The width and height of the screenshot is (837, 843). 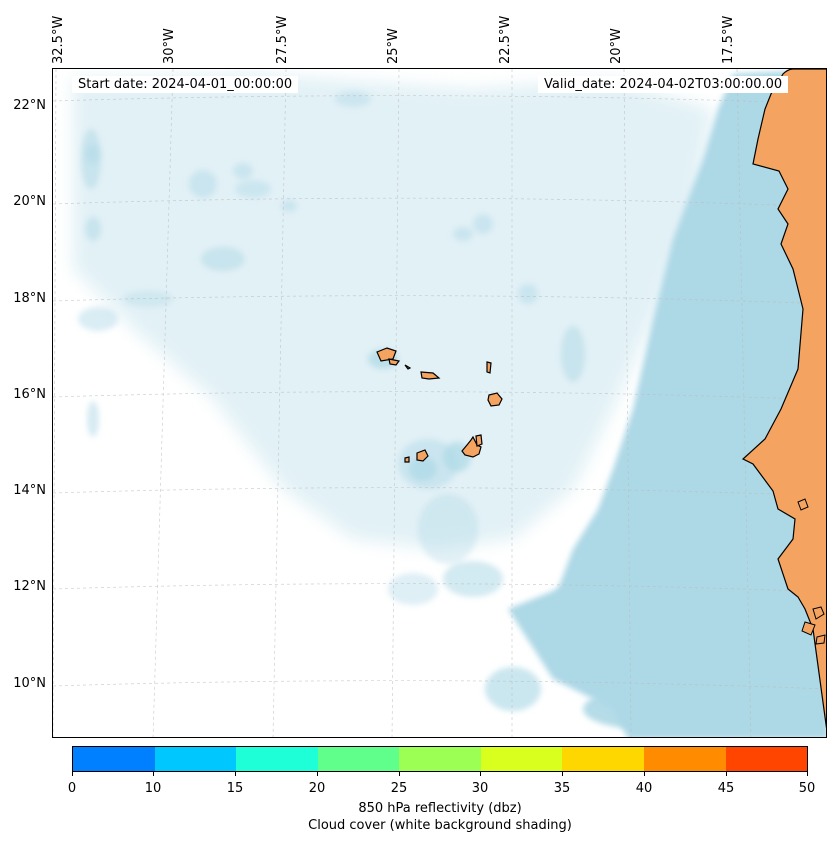 I want to click on colorbar-tick-20: 20, so click(x=317, y=788).